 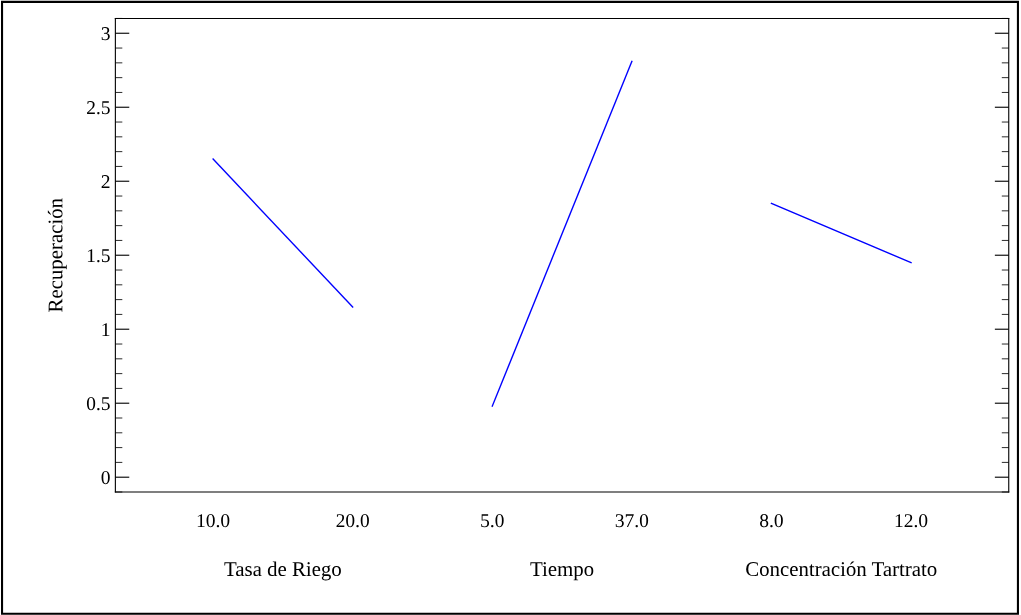 What do you see at coordinates (105, 181) in the screenshot?
I see `y-tick-label: 2` at bounding box center [105, 181].